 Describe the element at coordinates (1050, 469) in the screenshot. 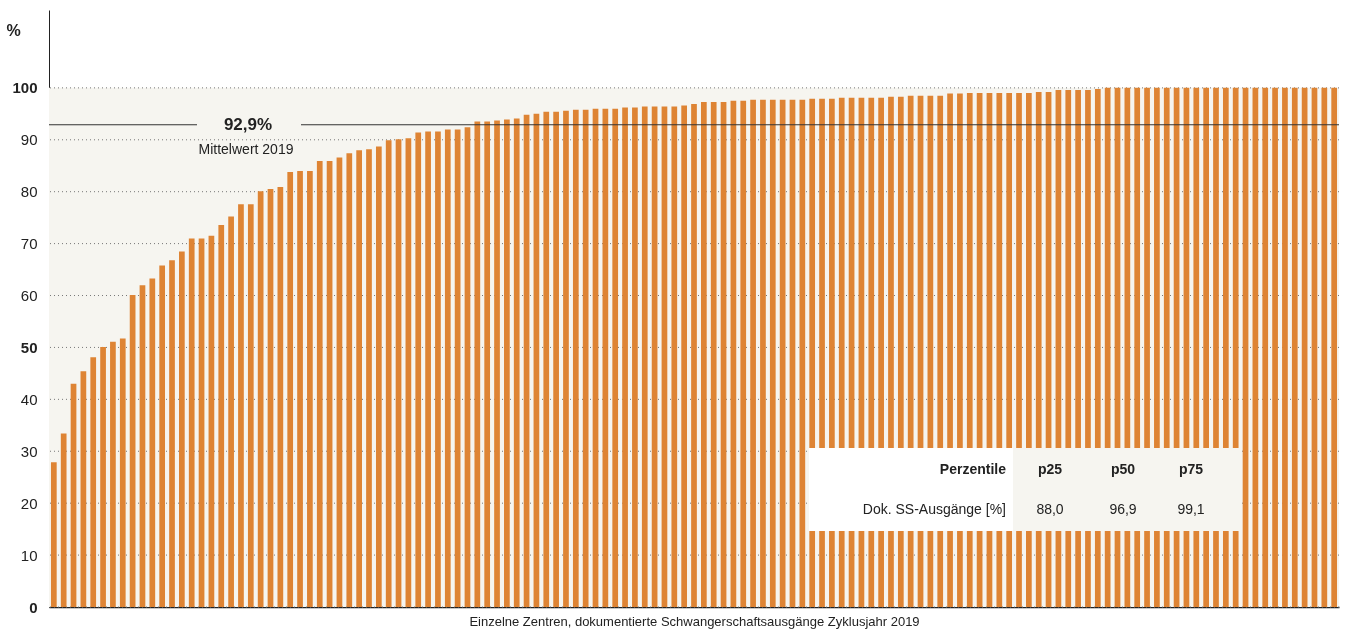

I see `annotation: p25` at that location.